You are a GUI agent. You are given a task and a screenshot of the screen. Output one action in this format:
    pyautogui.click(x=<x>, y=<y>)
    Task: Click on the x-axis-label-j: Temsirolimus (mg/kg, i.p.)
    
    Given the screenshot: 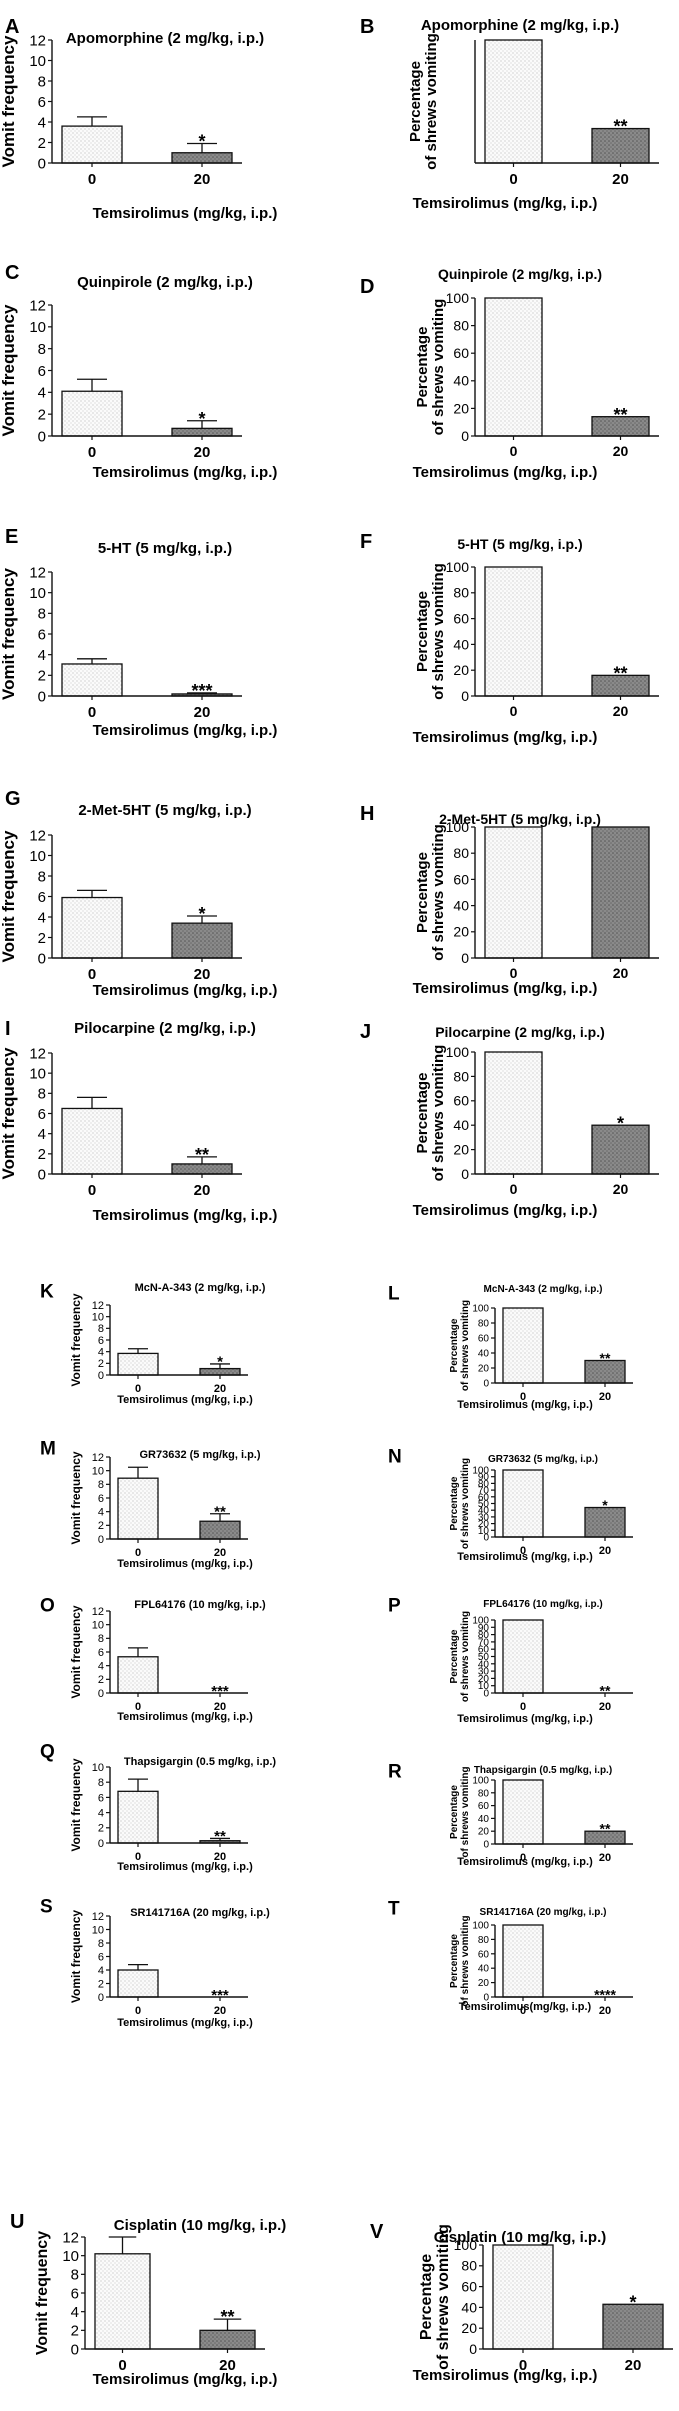 What is the action you would take?
    pyautogui.click(x=505, y=1210)
    